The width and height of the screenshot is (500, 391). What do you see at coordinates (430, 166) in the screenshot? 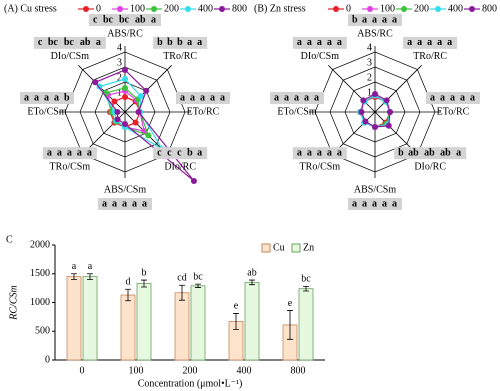
I see `axis-label: DIo/RC` at bounding box center [430, 166].